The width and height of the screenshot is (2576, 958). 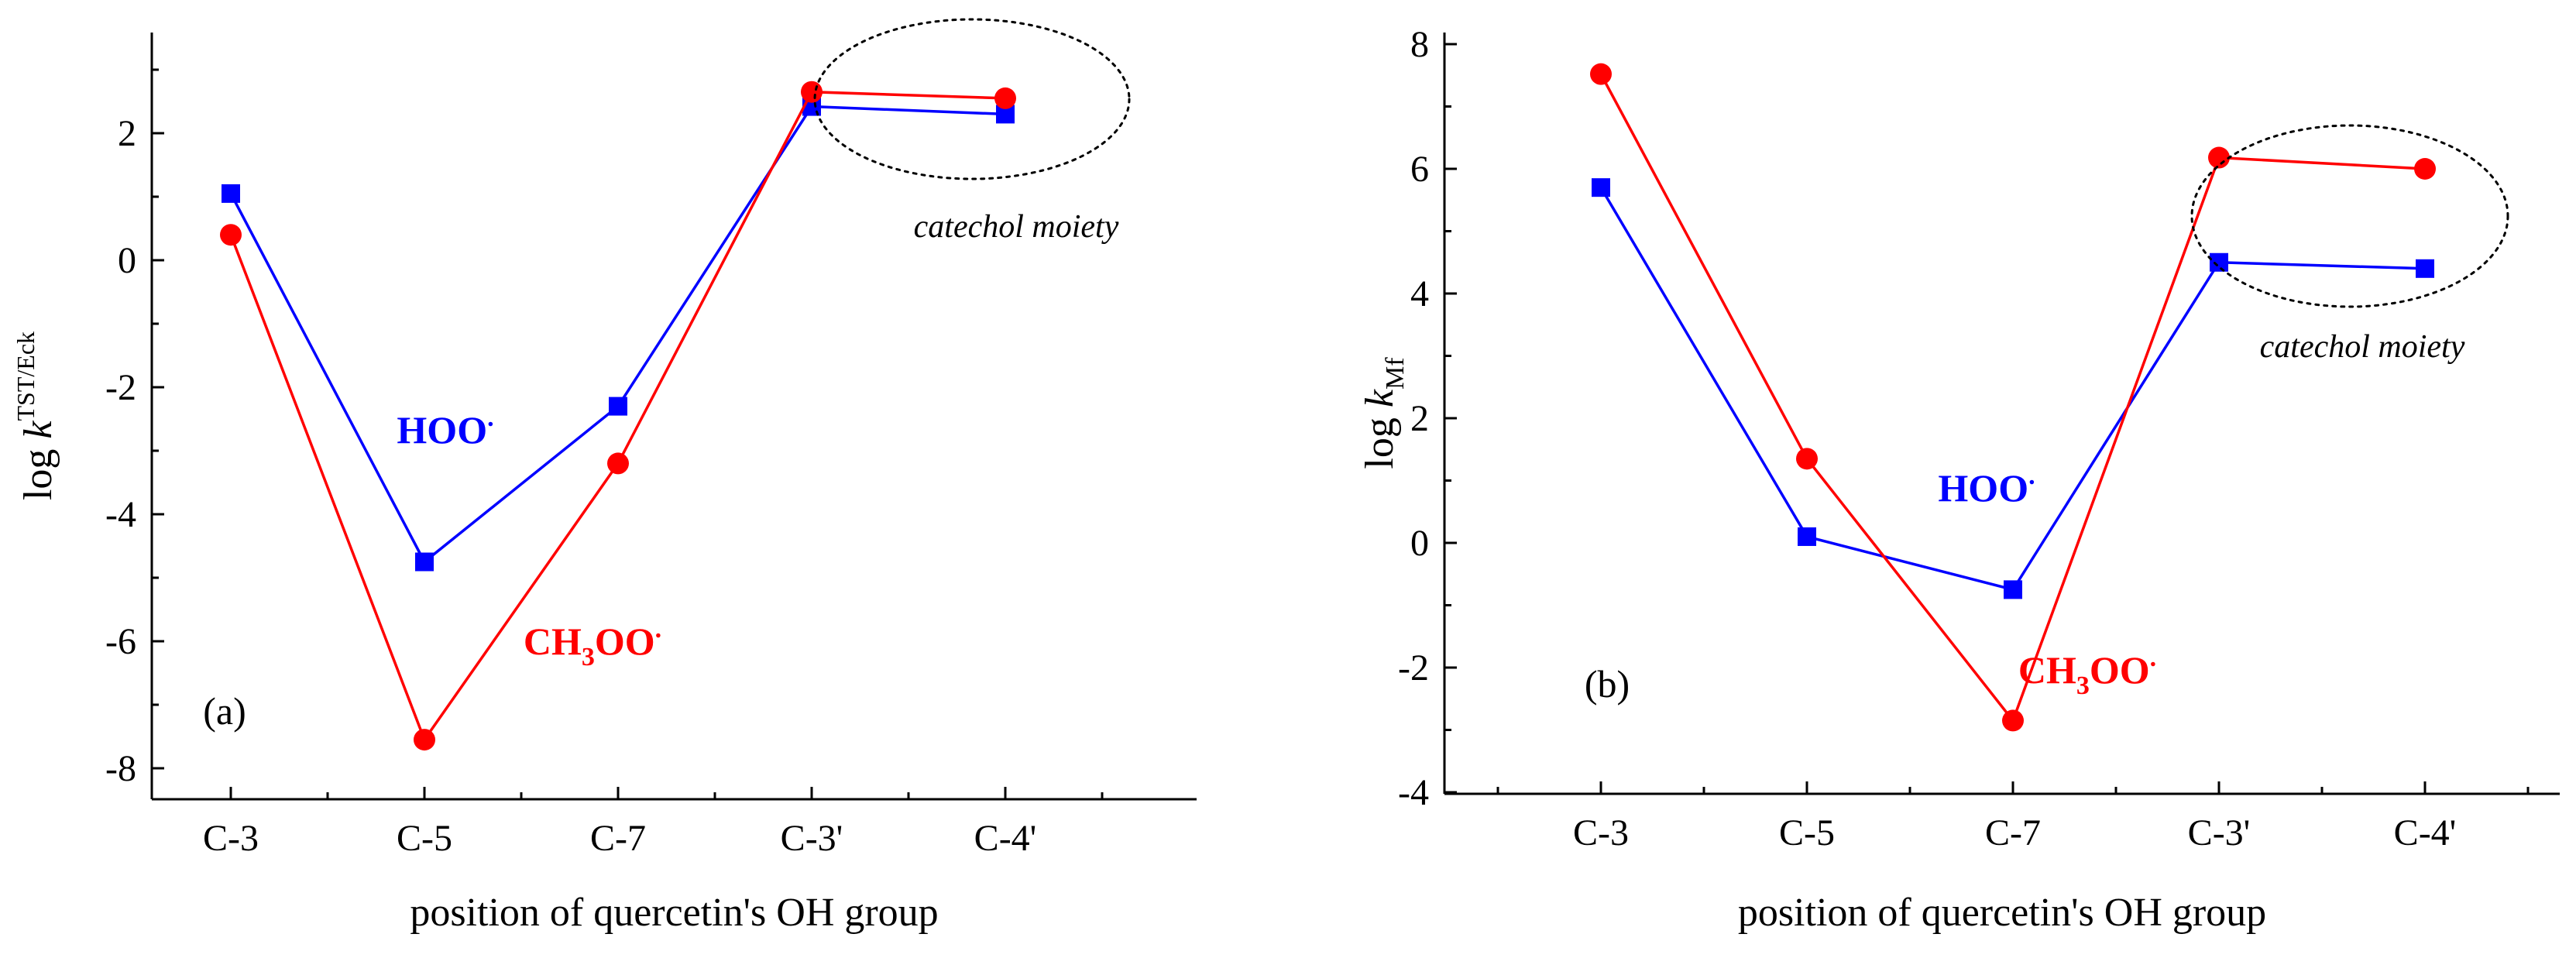 I want to click on y-axis-title: log kMf, so click(x=1384, y=413).